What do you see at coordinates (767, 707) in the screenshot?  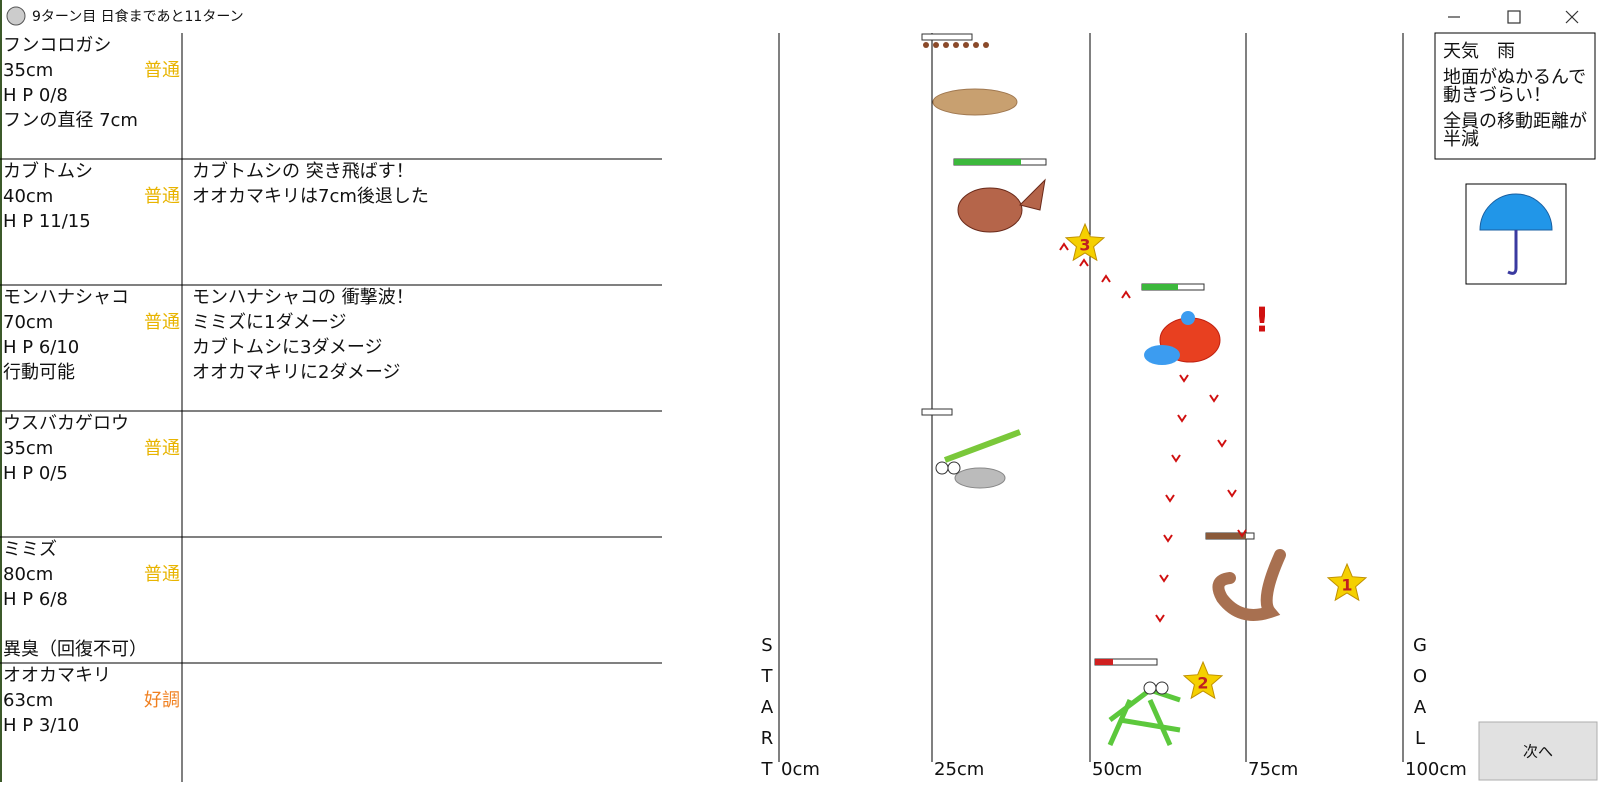 I see `start-letter: A` at bounding box center [767, 707].